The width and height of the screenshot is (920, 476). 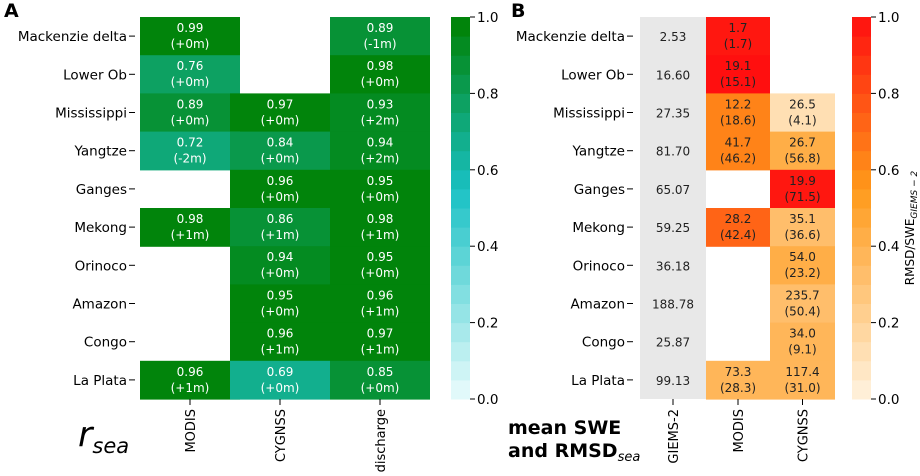 What do you see at coordinates (487, 18) in the screenshot?
I see `panel-a-colorbar-tick-label: 1.0` at bounding box center [487, 18].